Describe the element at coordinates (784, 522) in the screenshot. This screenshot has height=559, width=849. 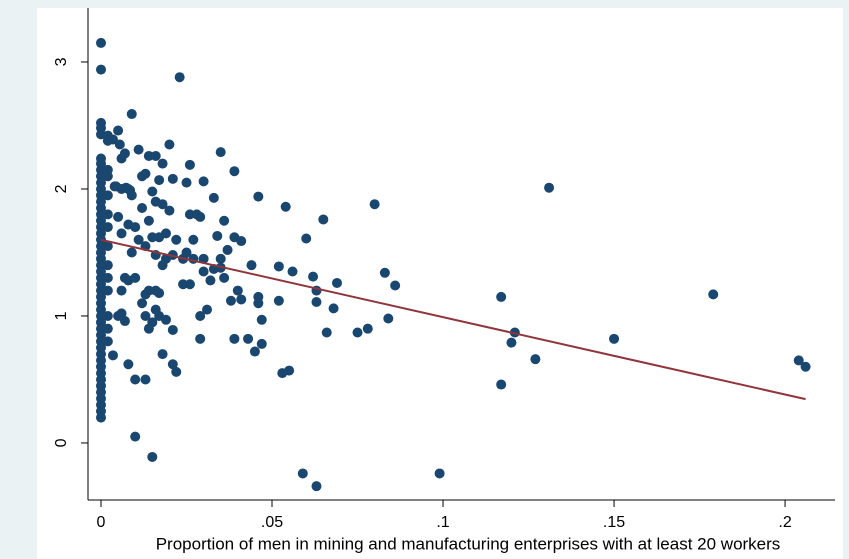
I see `x-tick-label: .2` at that location.